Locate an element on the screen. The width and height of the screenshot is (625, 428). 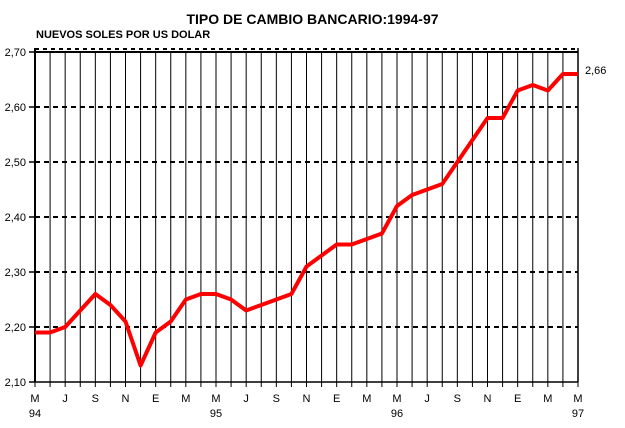
year-label: 95 is located at coordinates (216, 414).